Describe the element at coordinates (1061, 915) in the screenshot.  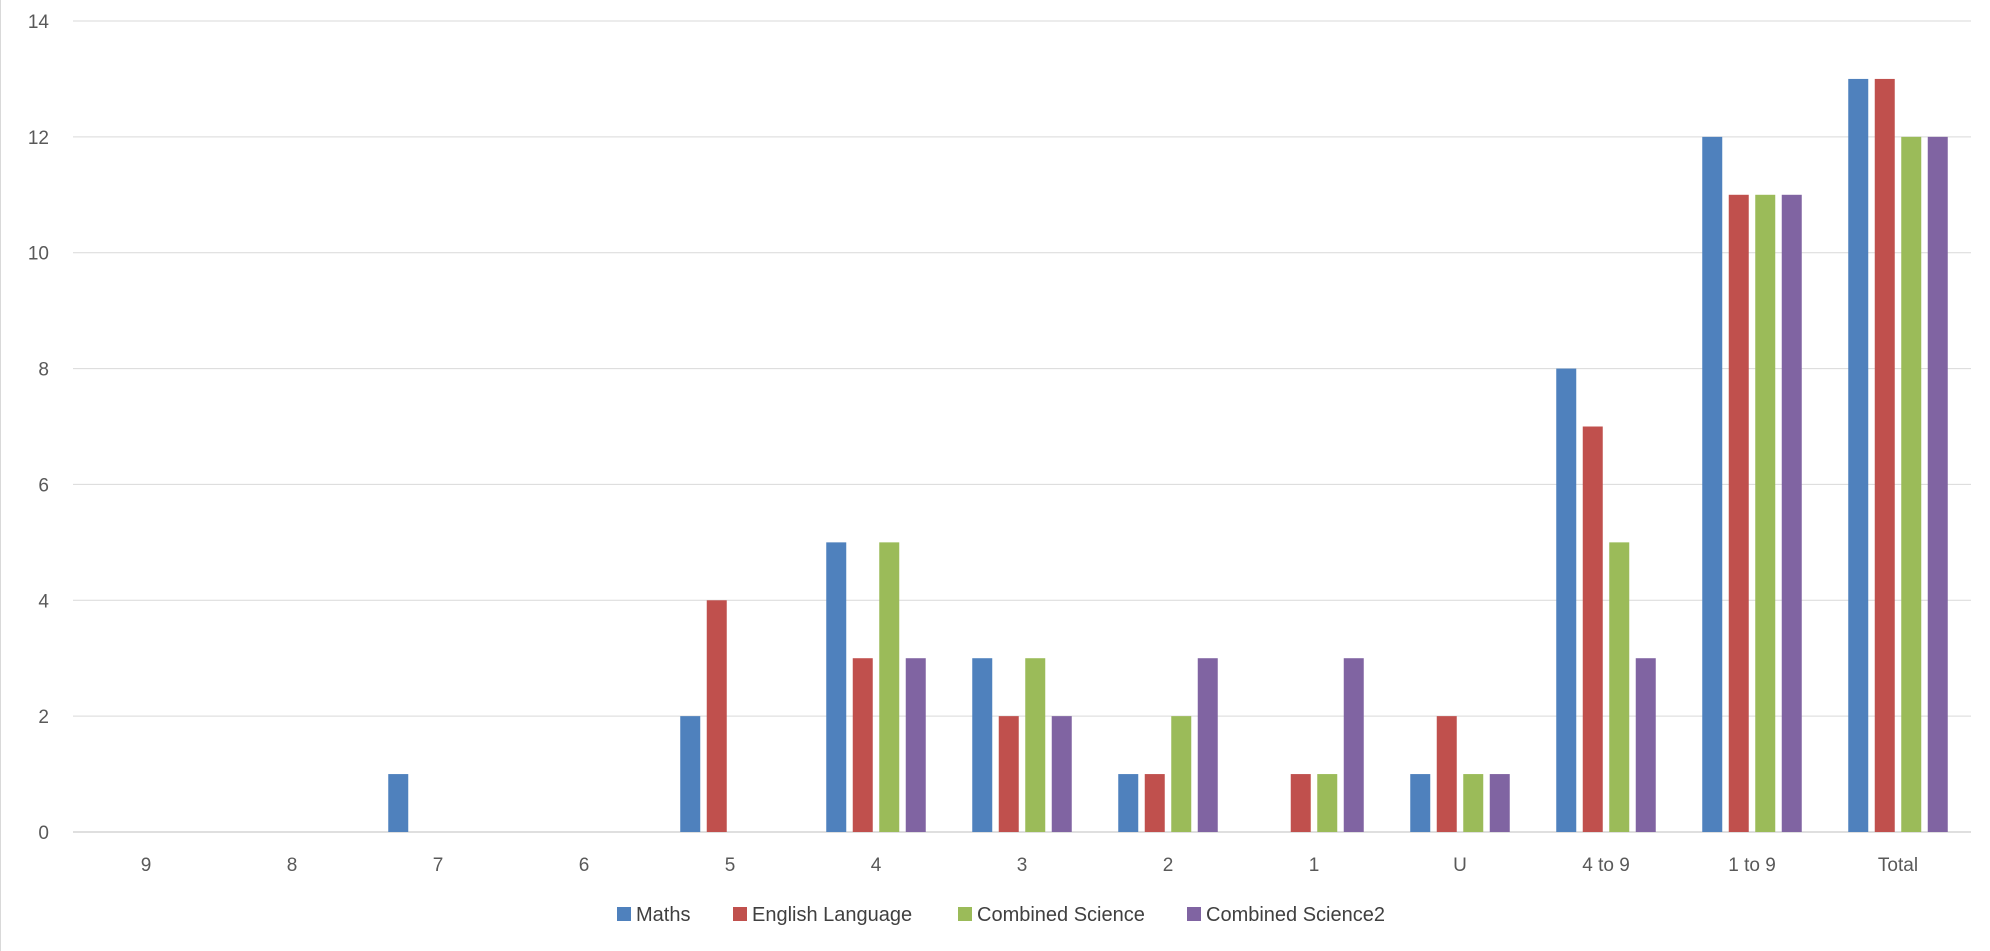
I see `legend-label: Combined Science` at that location.